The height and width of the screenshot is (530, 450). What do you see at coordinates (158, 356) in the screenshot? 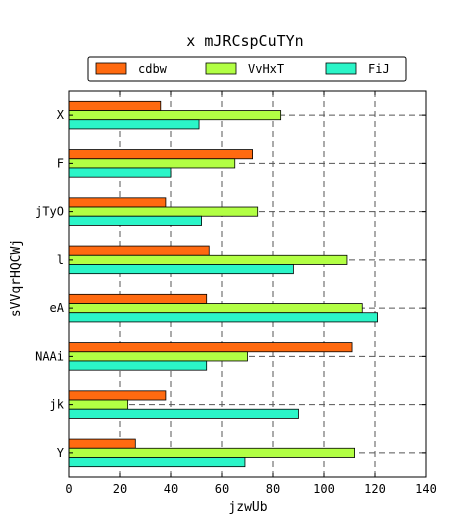
I see `bar-VvHxT-NAAi` at bounding box center [158, 356].